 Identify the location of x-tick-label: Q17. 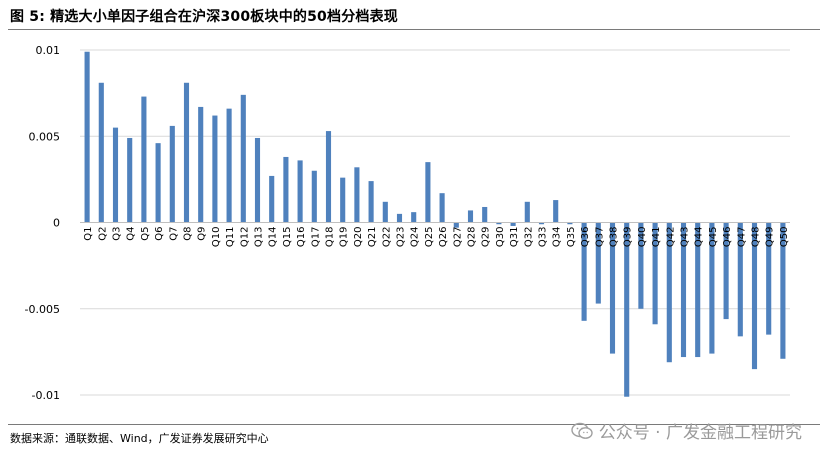
(315, 237).